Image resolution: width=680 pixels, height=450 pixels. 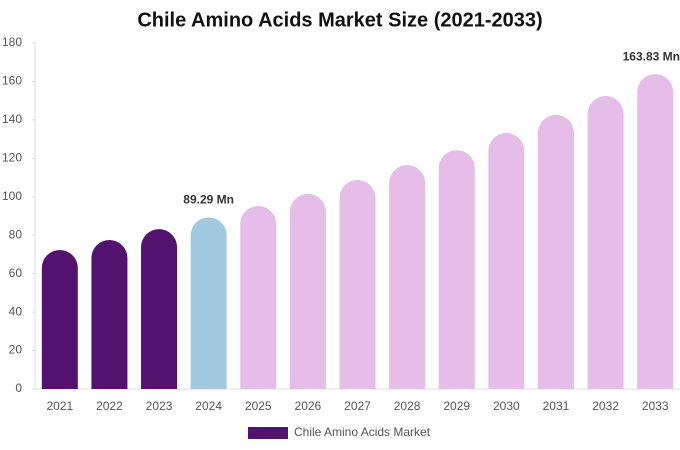 What do you see at coordinates (268, 433) in the screenshot?
I see `legend-swatch` at bounding box center [268, 433].